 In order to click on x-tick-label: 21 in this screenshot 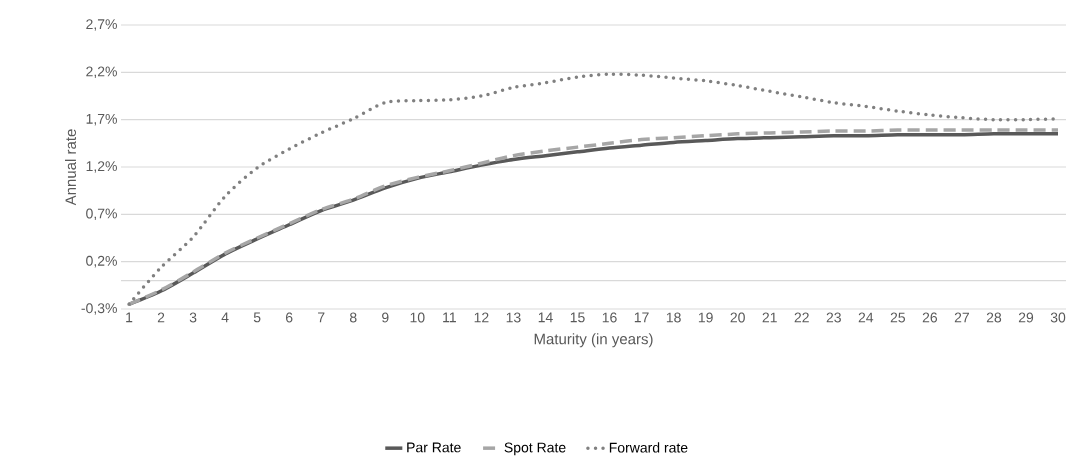, I will do `click(769, 317)`.